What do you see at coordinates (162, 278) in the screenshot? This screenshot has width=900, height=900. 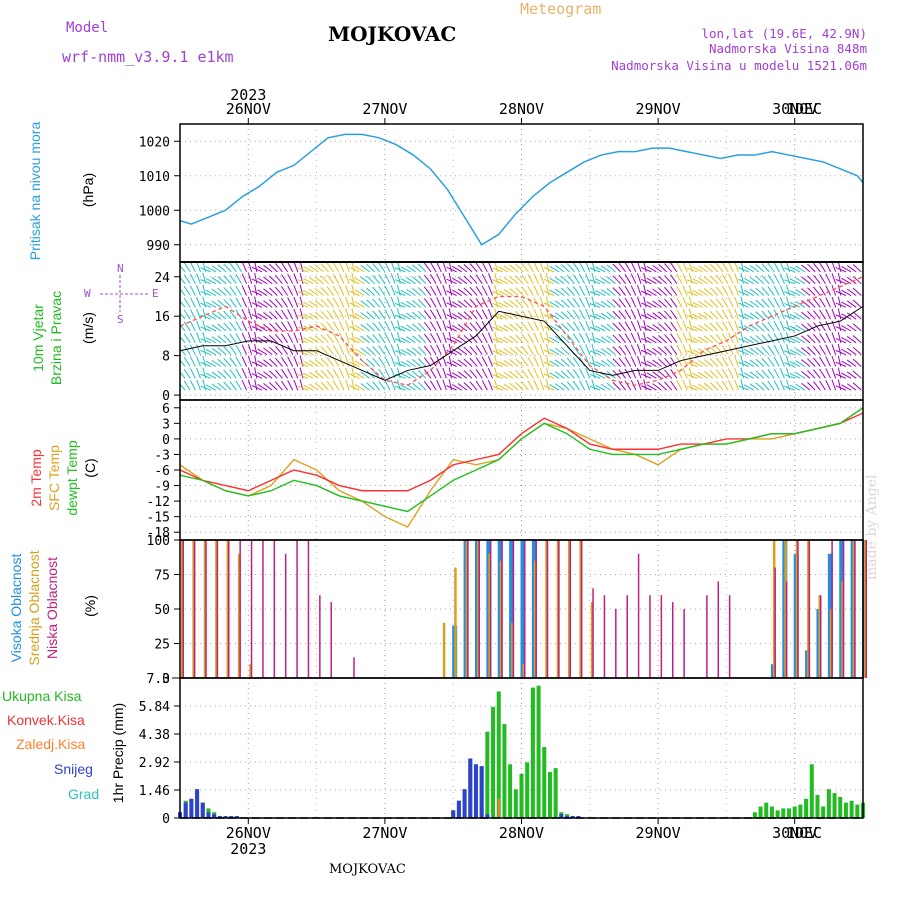 I see `y-tick-label: 24` at bounding box center [162, 278].